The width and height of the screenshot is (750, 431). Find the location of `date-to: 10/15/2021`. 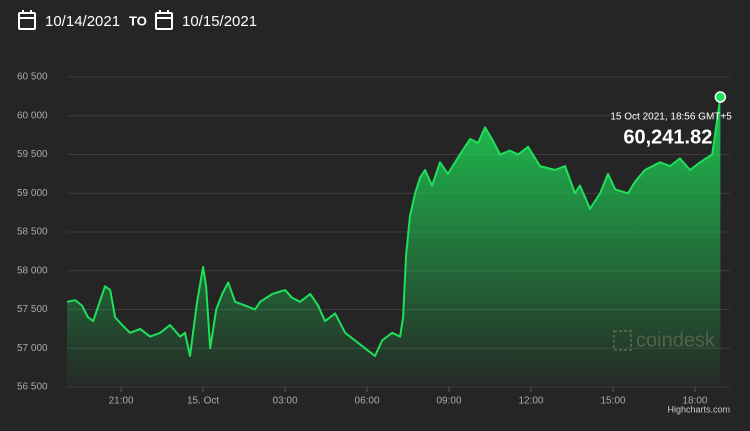

date-to: 10/15/2021 is located at coordinates (219, 21).